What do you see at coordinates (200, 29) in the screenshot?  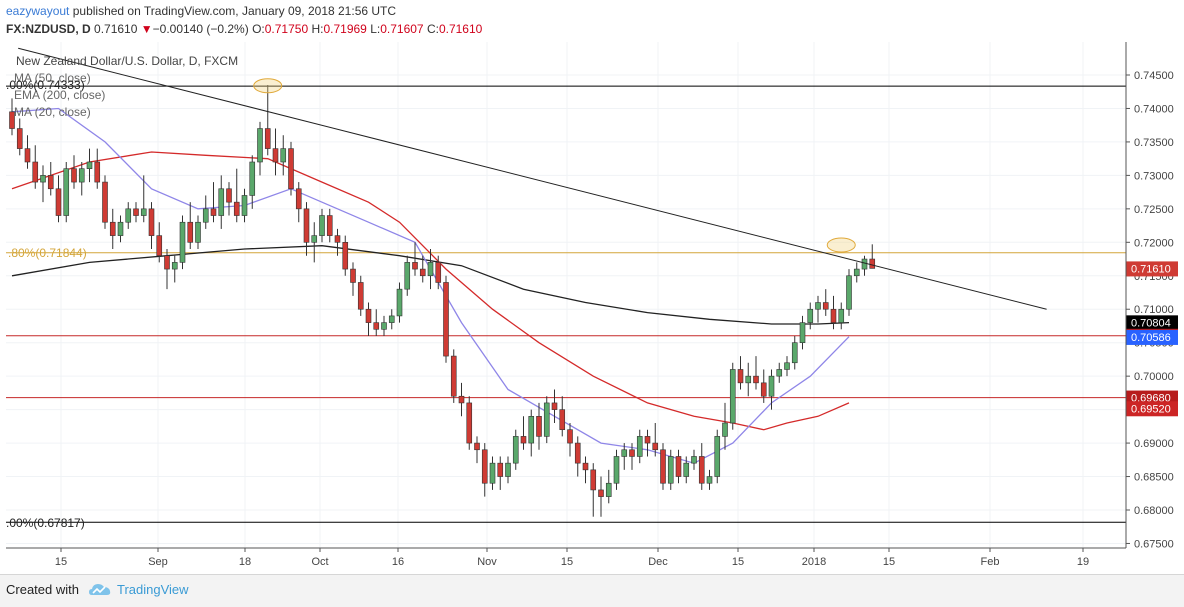 I see `price-change: −0.00140 (−0.2%)` at bounding box center [200, 29].